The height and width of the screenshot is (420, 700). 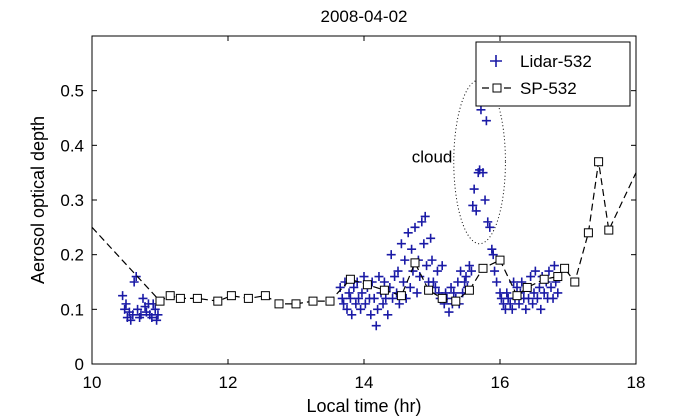 I want to click on x-tick-label: 14, so click(x=364, y=382).